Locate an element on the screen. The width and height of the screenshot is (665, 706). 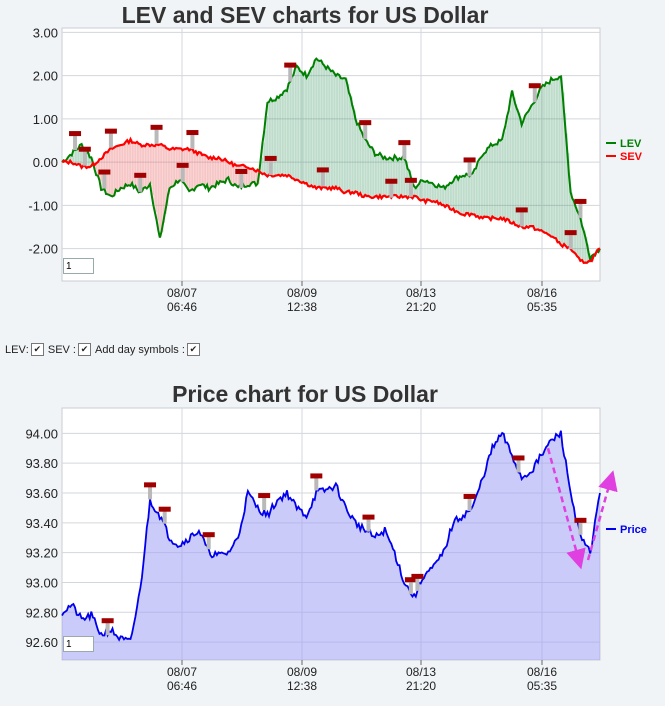
y-tick-label: 93.20 is located at coordinates (41, 553).